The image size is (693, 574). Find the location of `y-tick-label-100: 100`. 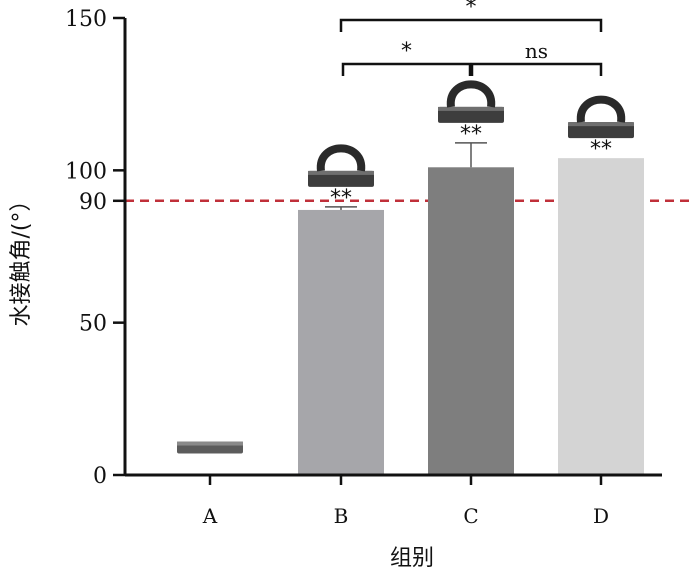

y-tick-label-100: 100 is located at coordinates (86, 171).